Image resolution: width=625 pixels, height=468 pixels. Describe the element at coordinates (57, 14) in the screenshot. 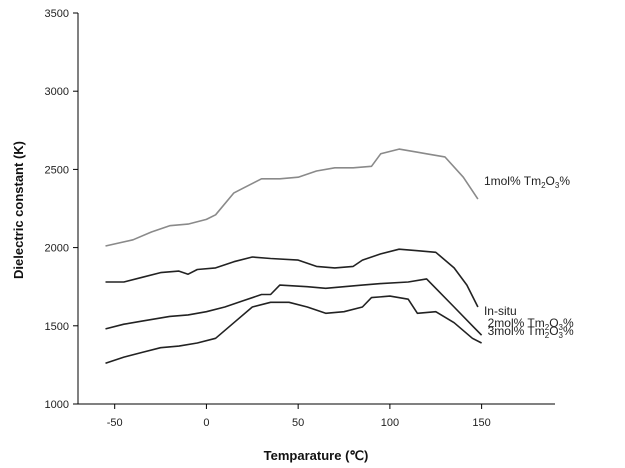

I see `y-tick-label: 3500` at that location.